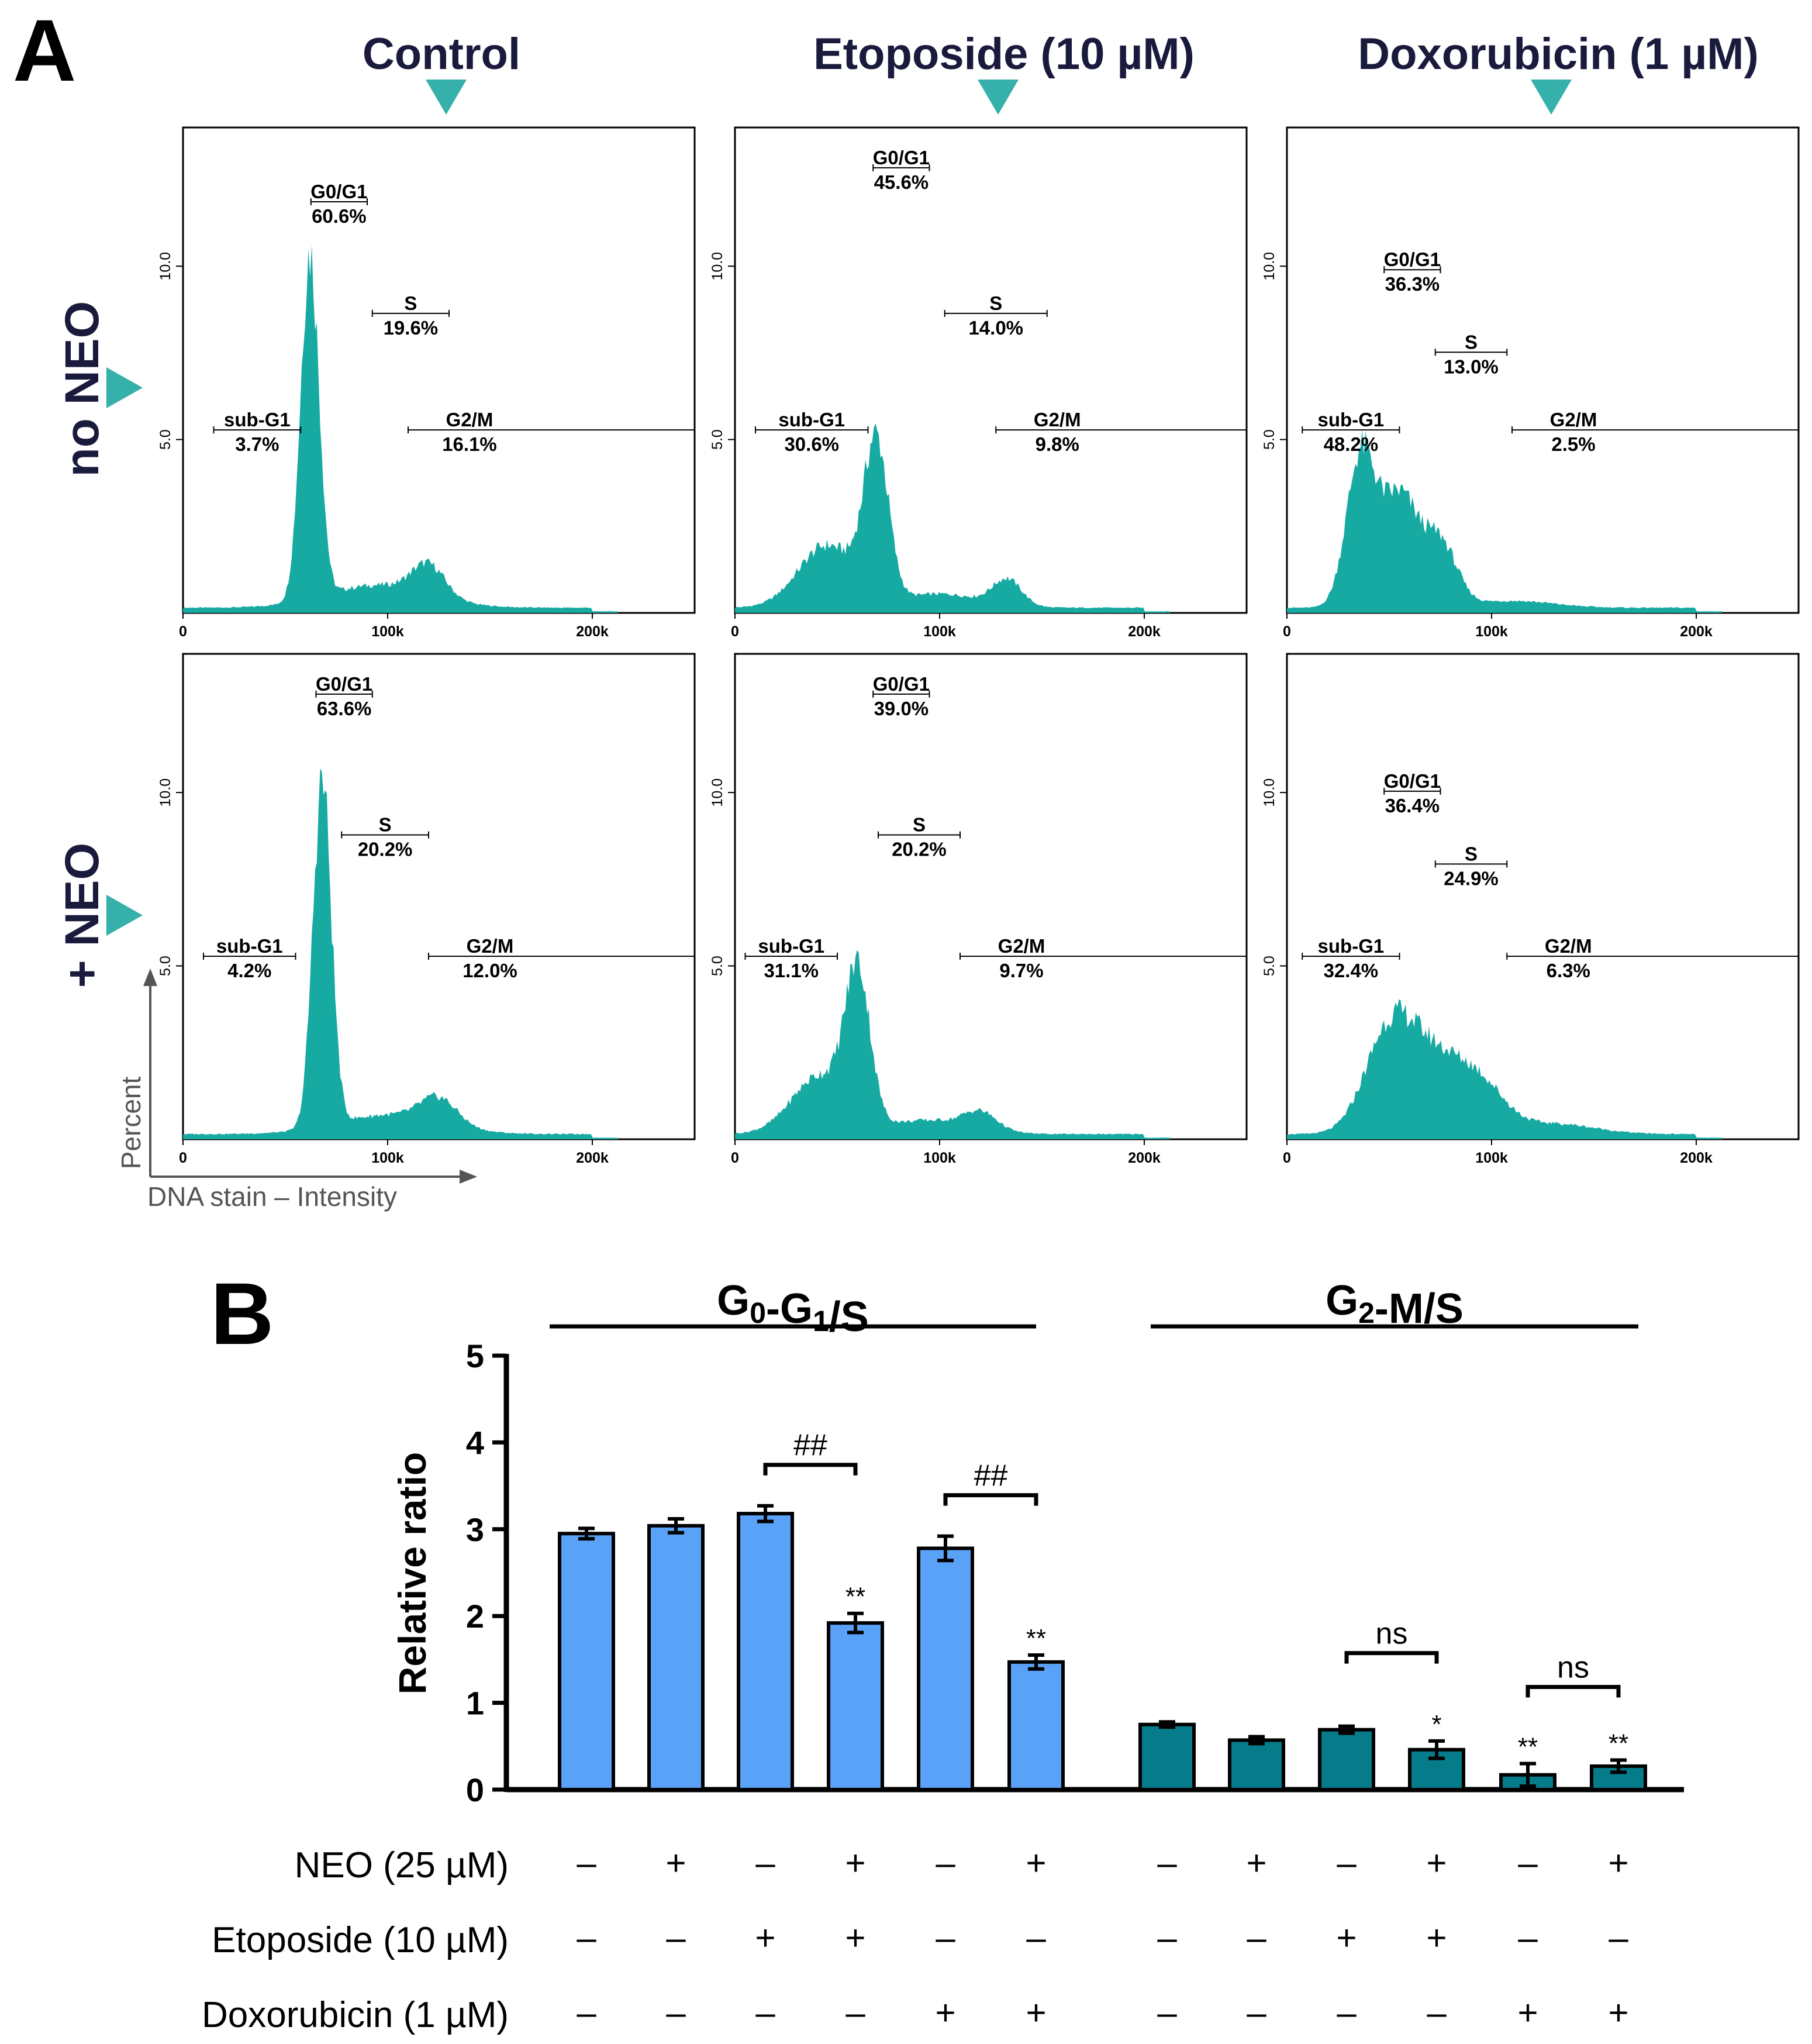  What do you see at coordinates (124, 387) in the screenshot?
I see `row-arrow-no-neo` at bounding box center [124, 387].